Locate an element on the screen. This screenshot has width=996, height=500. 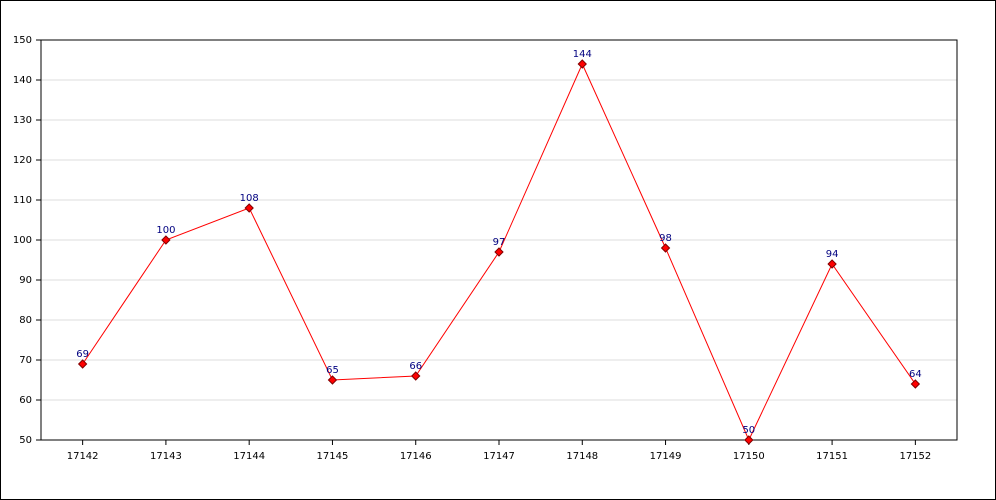
y-tick-label: 50 is located at coordinates (25, 440).